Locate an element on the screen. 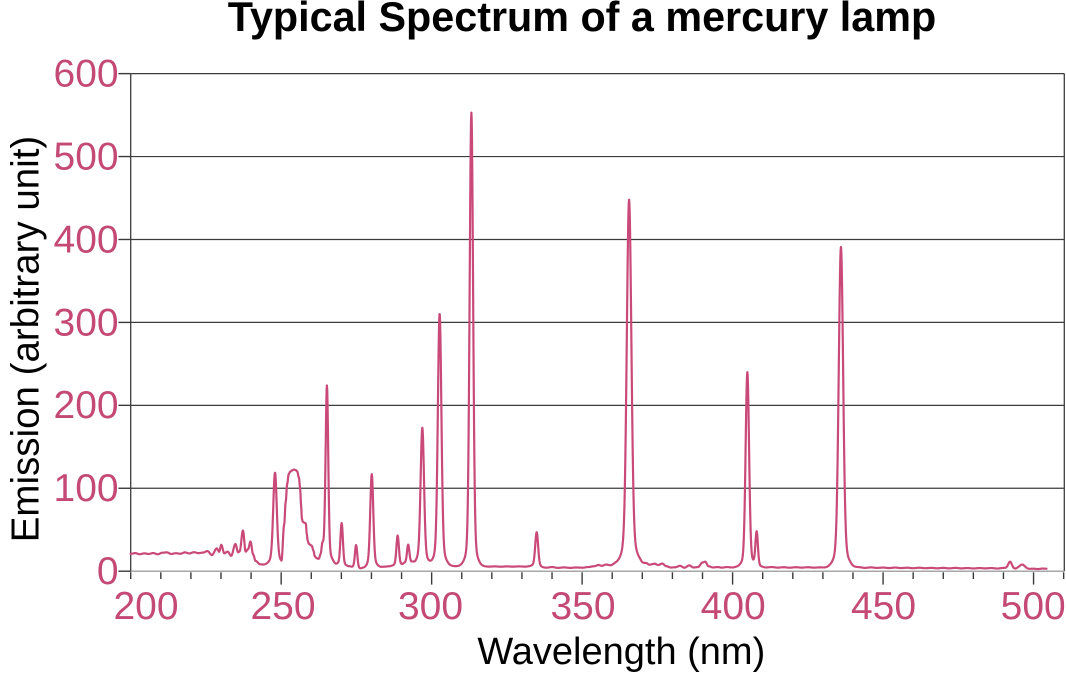  svg-text: Wavelength (nm) is located at coordinates (621, 652).